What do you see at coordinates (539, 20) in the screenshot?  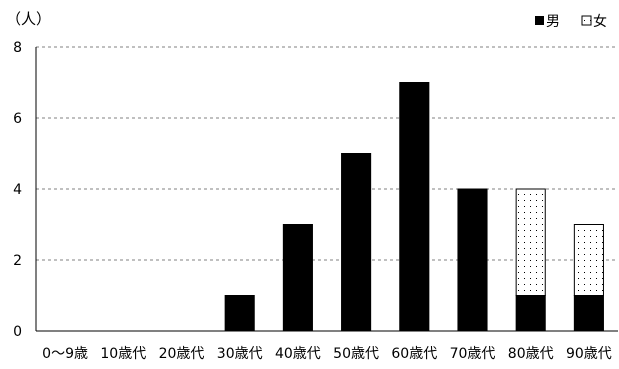 I see `legend-swatch-male` at bounding box center [539, 20].